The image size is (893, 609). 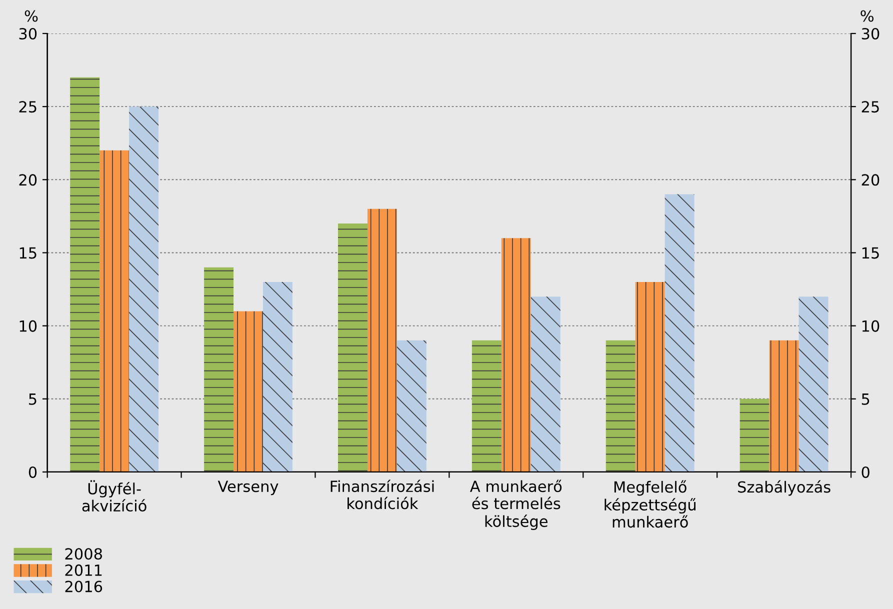 What do you see at coordinates (28, 326) in the screenshot?
I see `y-tick-label: 10` at bounding box center [28, 326].